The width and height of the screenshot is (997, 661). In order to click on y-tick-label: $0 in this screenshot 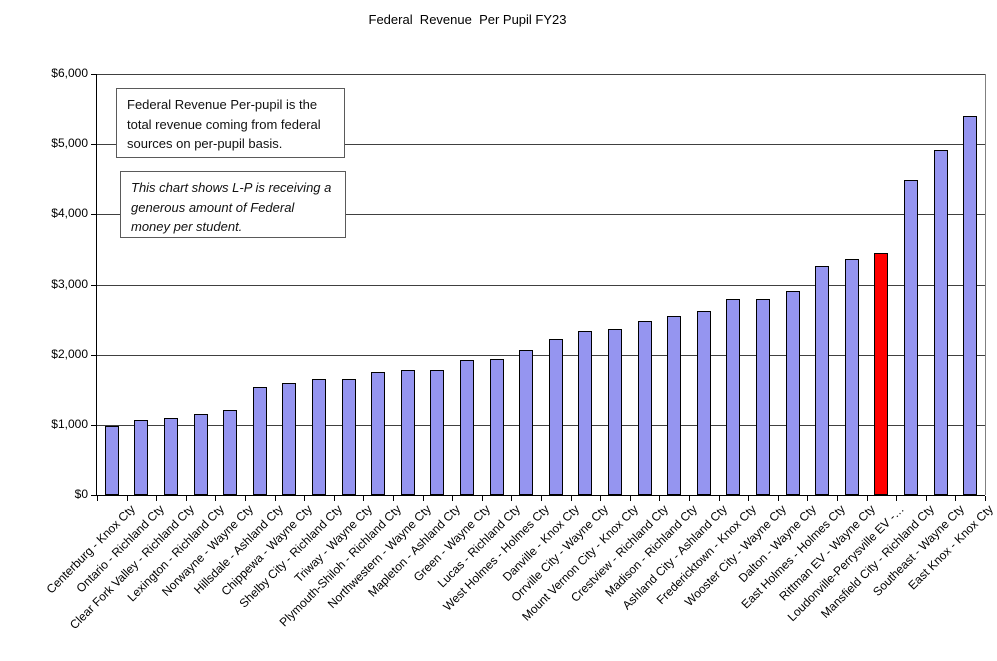, I will do `click(81, 494)`.